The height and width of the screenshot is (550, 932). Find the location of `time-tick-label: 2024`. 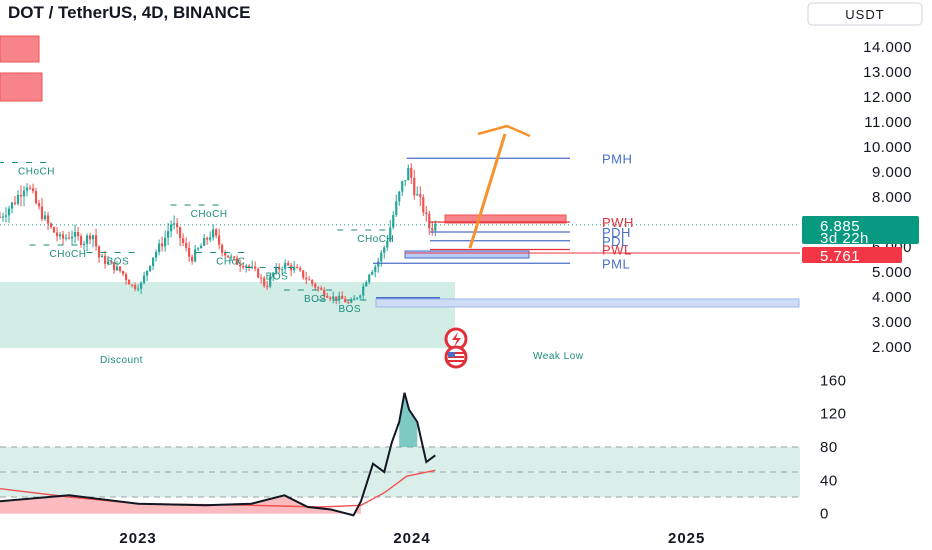

time-tick-label: 2024 is located at coordinates (411, 538).